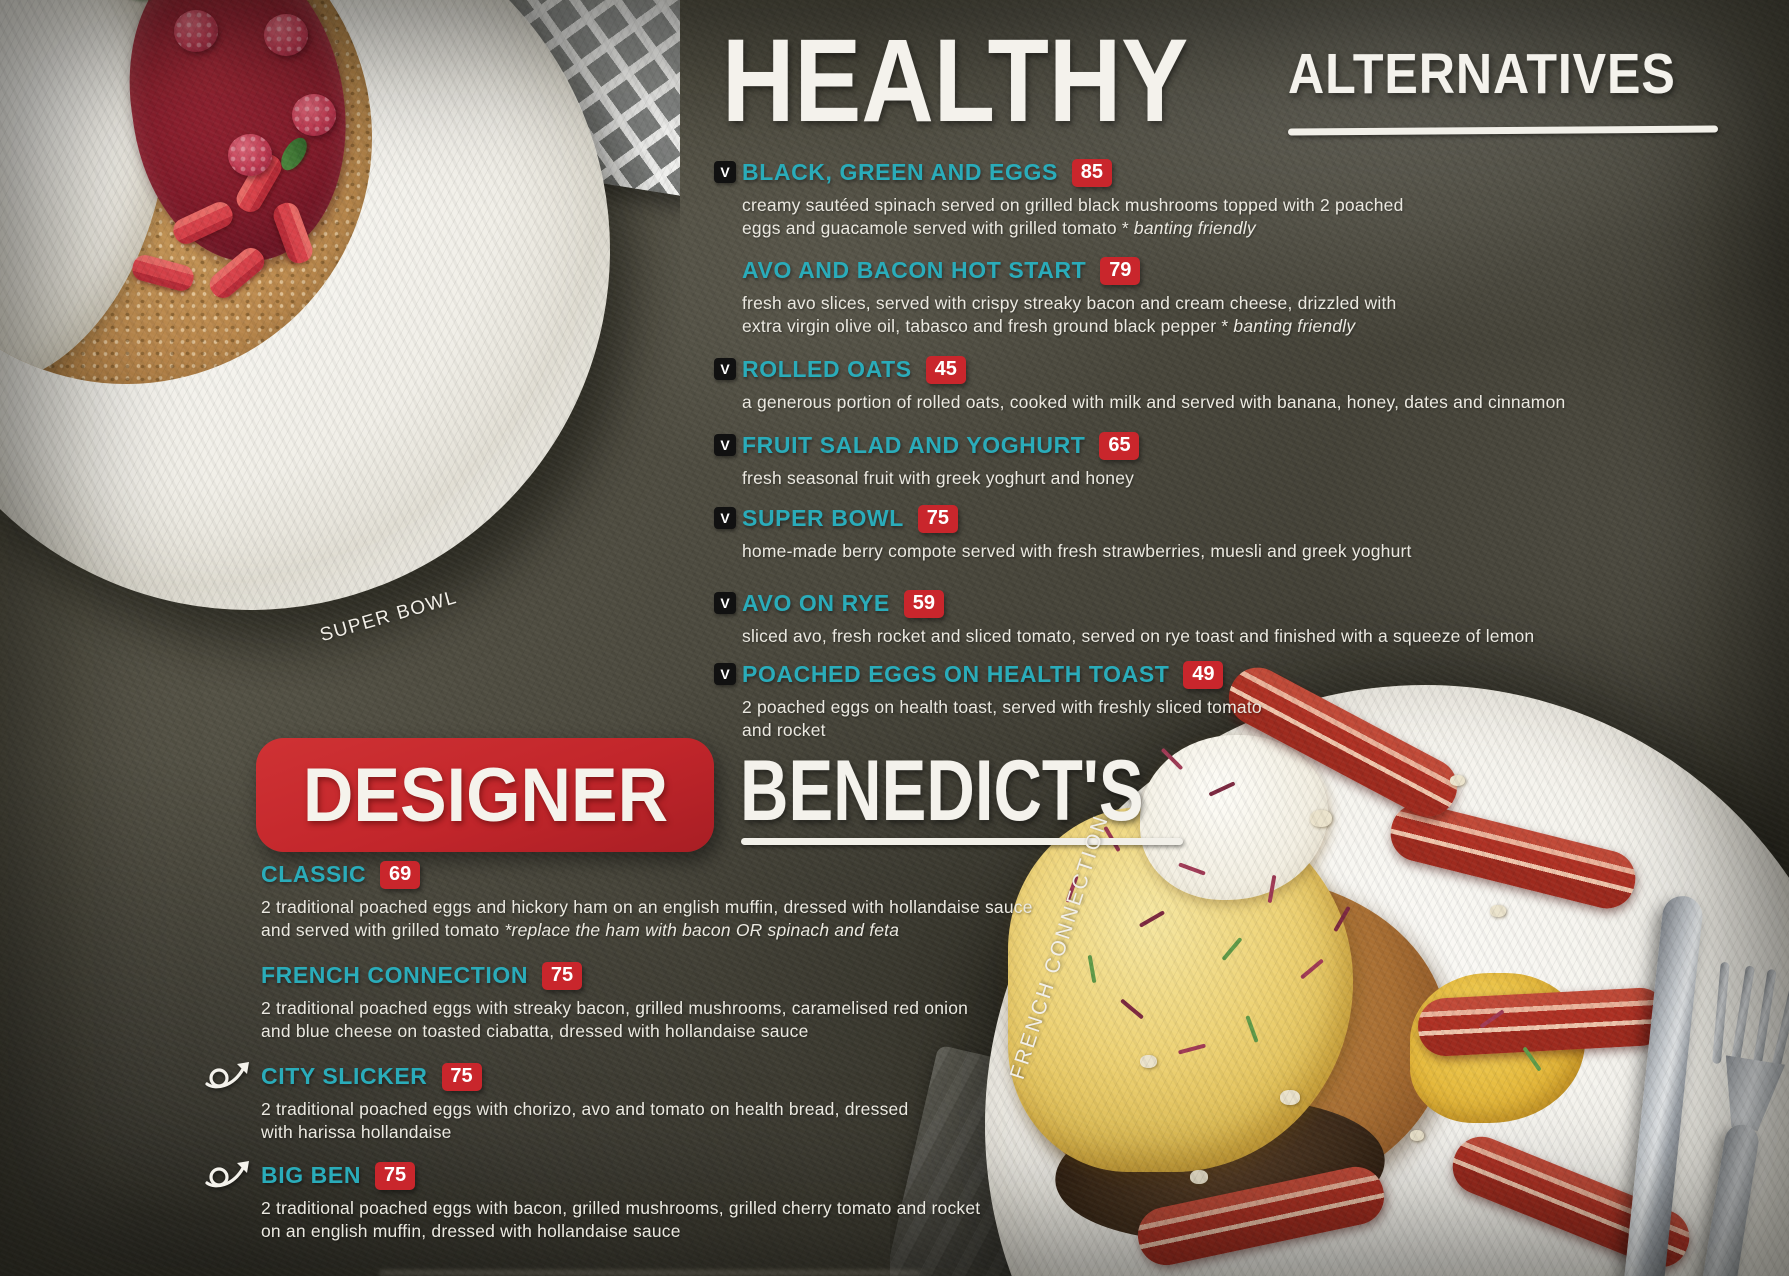  What do you see at coordinates (186, 192) in the screenshot?
I see `granola-bowl` at bounding box center [186, 192].